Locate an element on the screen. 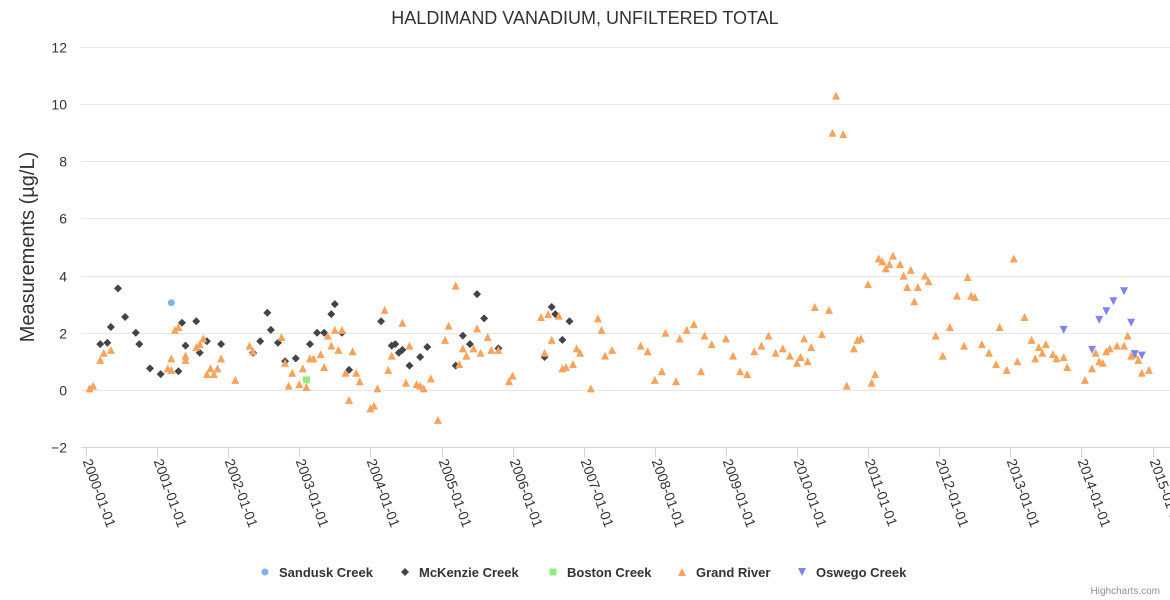  legend-label: Oswego Creek is located at coordinates (861, 572).